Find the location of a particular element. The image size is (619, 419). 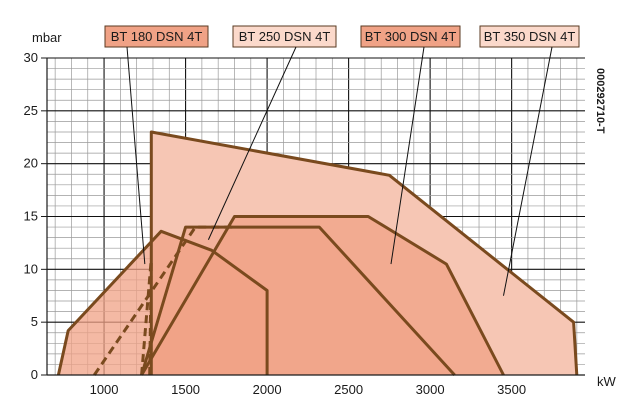

x-axis-unit-label: kW is located at coordinates (607, 381).